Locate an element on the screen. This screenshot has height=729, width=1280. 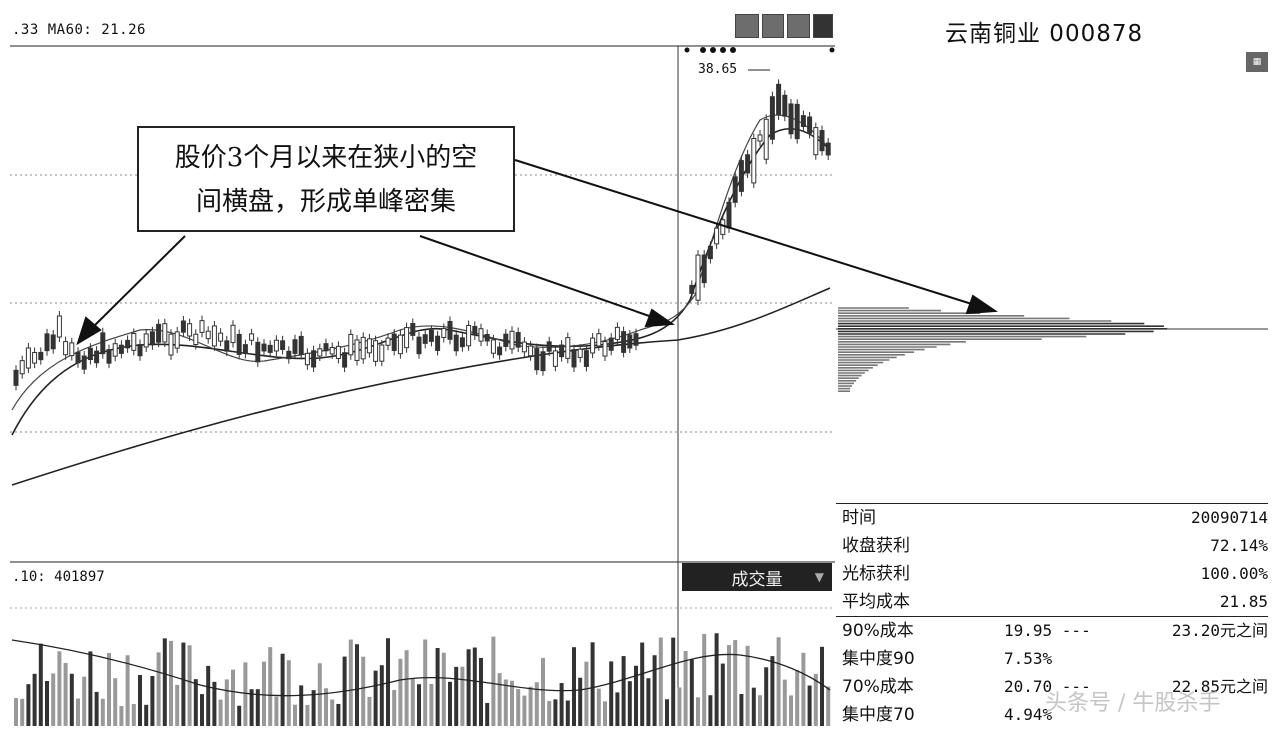
info-key: 光标获利 is located at coordinates (876, 574).